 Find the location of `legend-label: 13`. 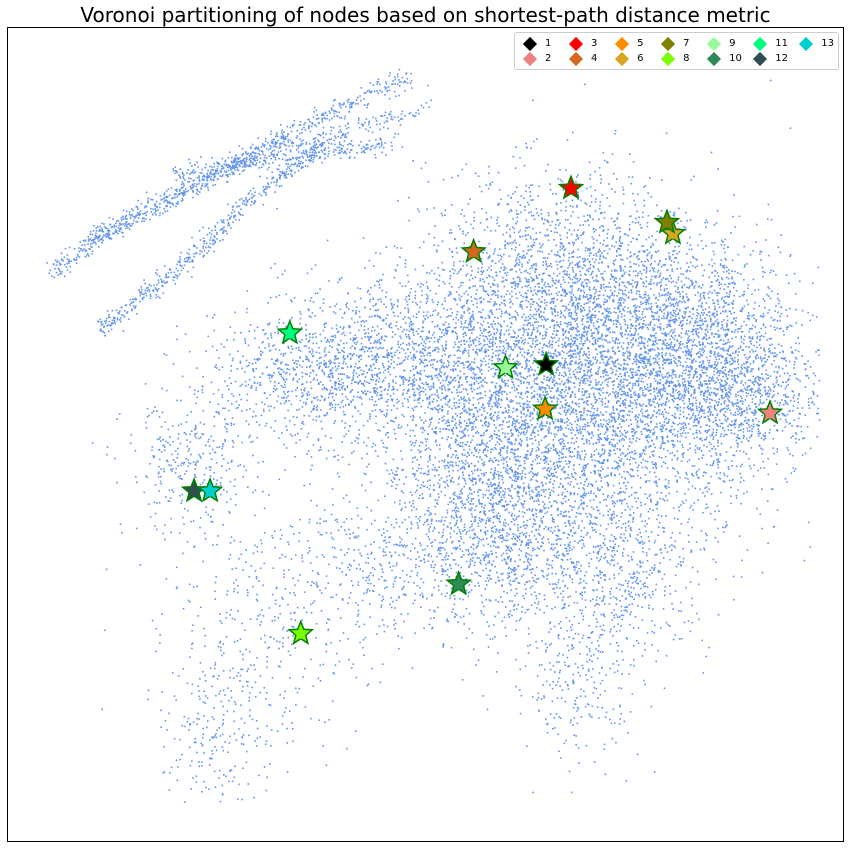

legend-label: 13 is located at coordinates (827, 43).